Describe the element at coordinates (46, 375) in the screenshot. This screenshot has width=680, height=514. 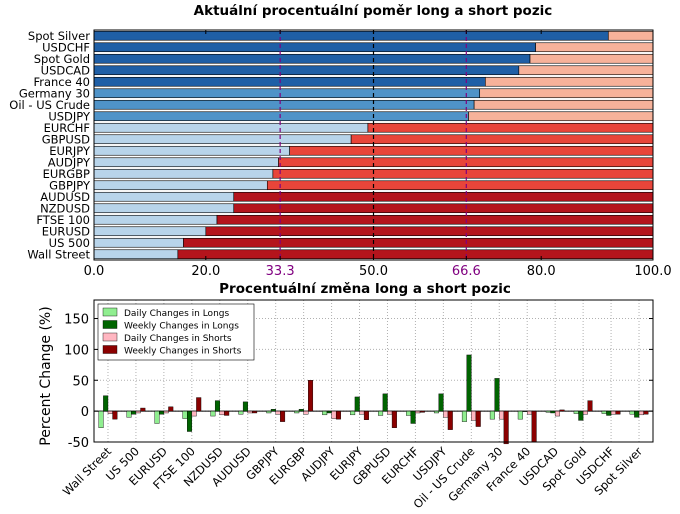
I see `bottom-chart-y-axis-label: Percent Change (%)` at that location.